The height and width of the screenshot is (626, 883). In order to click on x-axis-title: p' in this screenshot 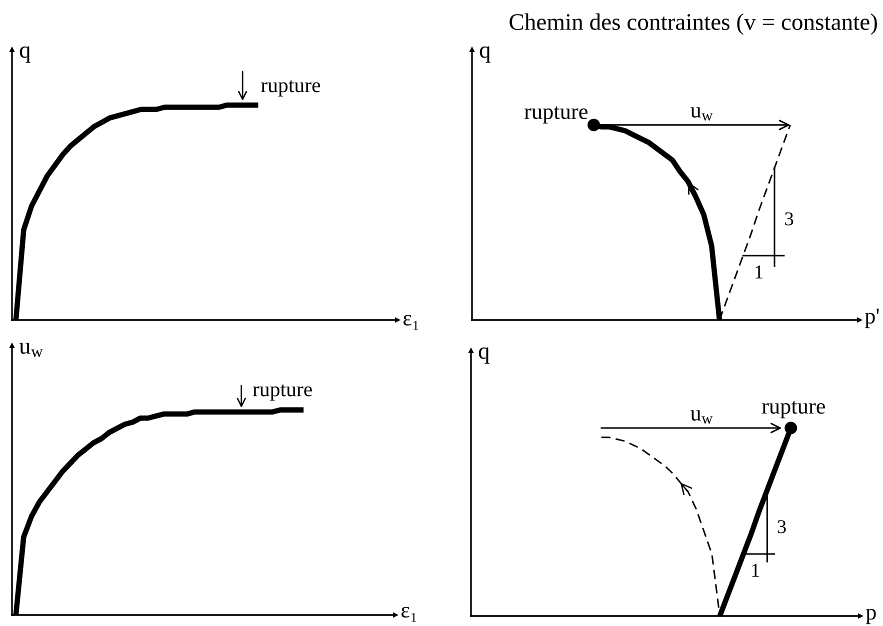, I will do `click(871, 318)`.